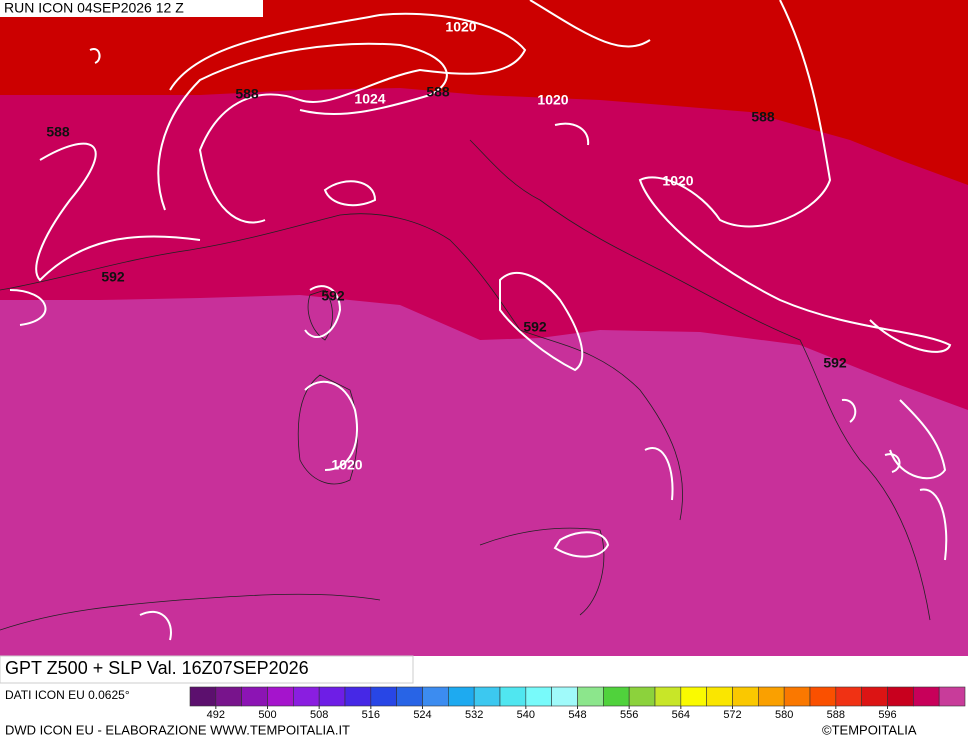 This screenshot has height=750, width=968. I want to click on colorbar-tick-label: 580, so click(784, 715).